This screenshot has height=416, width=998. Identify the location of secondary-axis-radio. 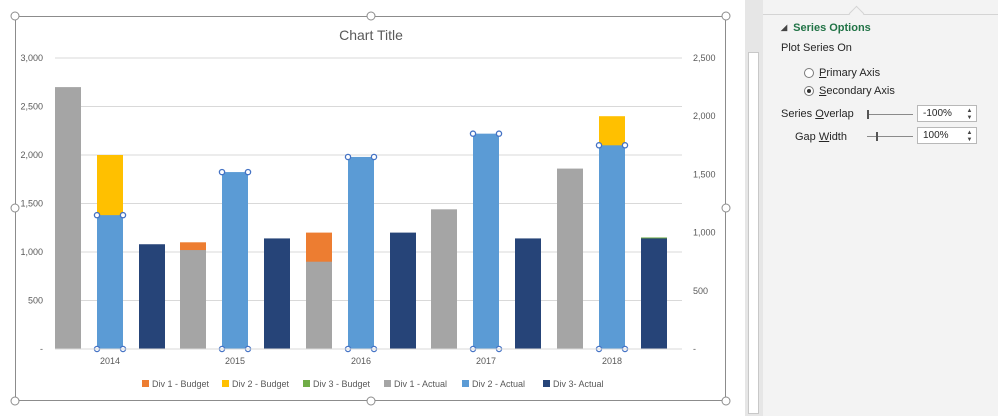
(809, 91).